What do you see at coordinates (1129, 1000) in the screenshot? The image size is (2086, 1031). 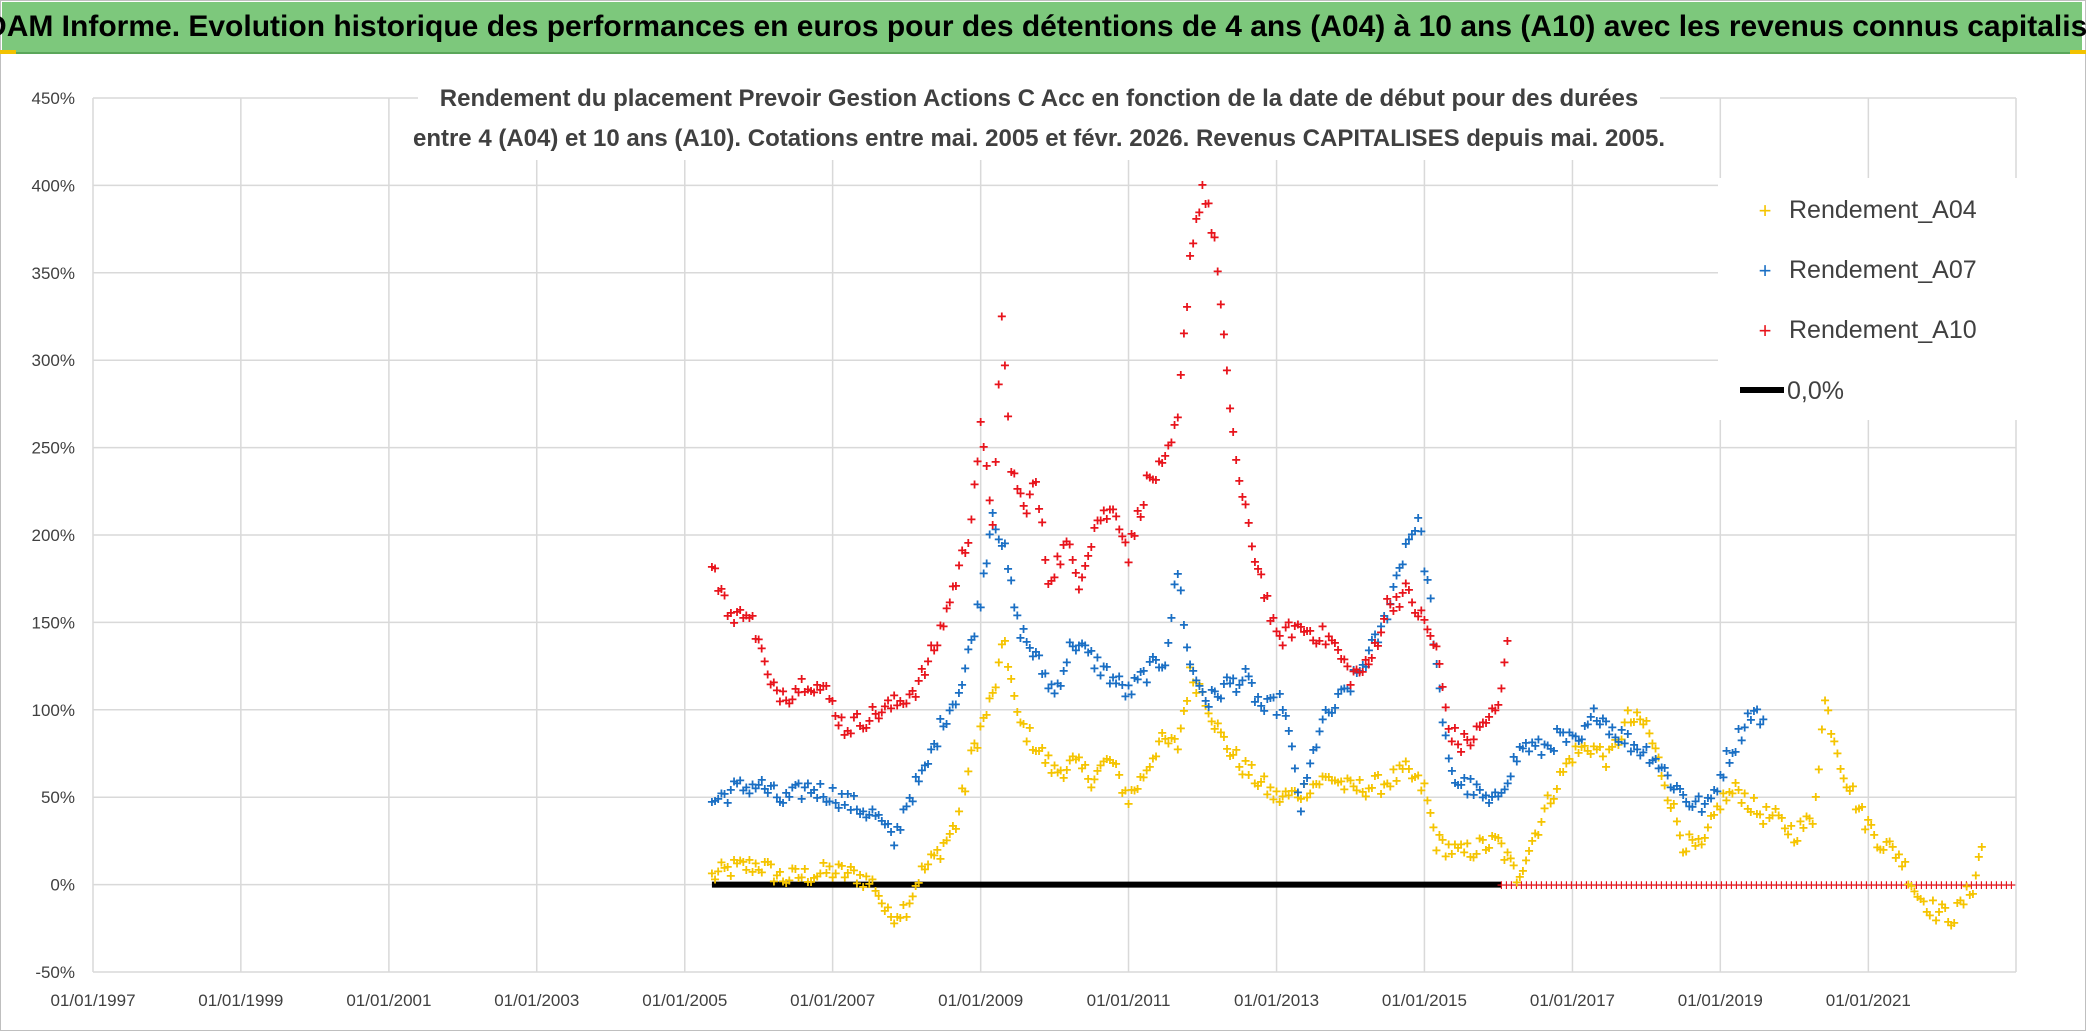 I see `x-tick-label: 01/01/2011` at bounding box center [1129, 1000].